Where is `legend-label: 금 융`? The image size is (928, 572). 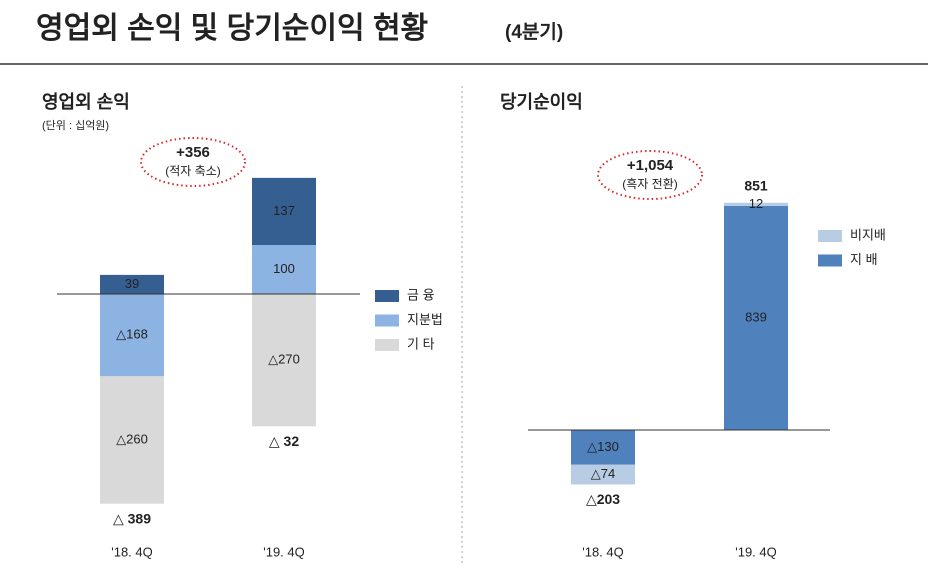
legend-label: 금 융 is located at coordinates (421, 294).